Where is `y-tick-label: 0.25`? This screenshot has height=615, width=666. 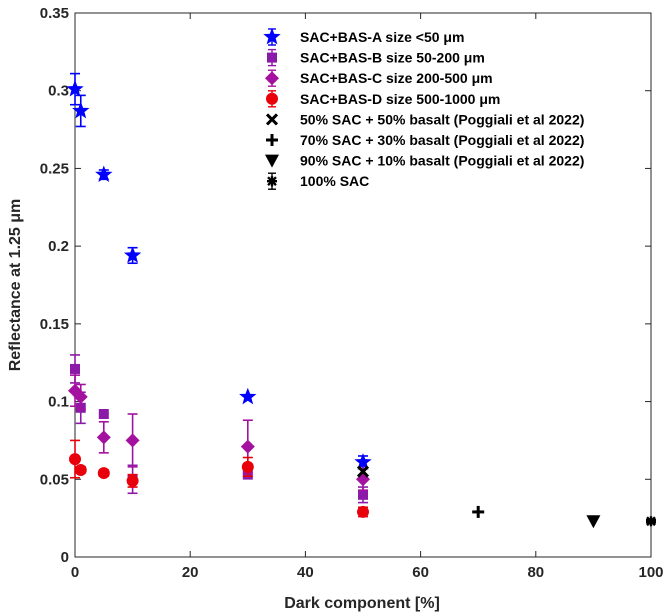 y-tick-label: 0.25 is located at coordinates (54, 168).